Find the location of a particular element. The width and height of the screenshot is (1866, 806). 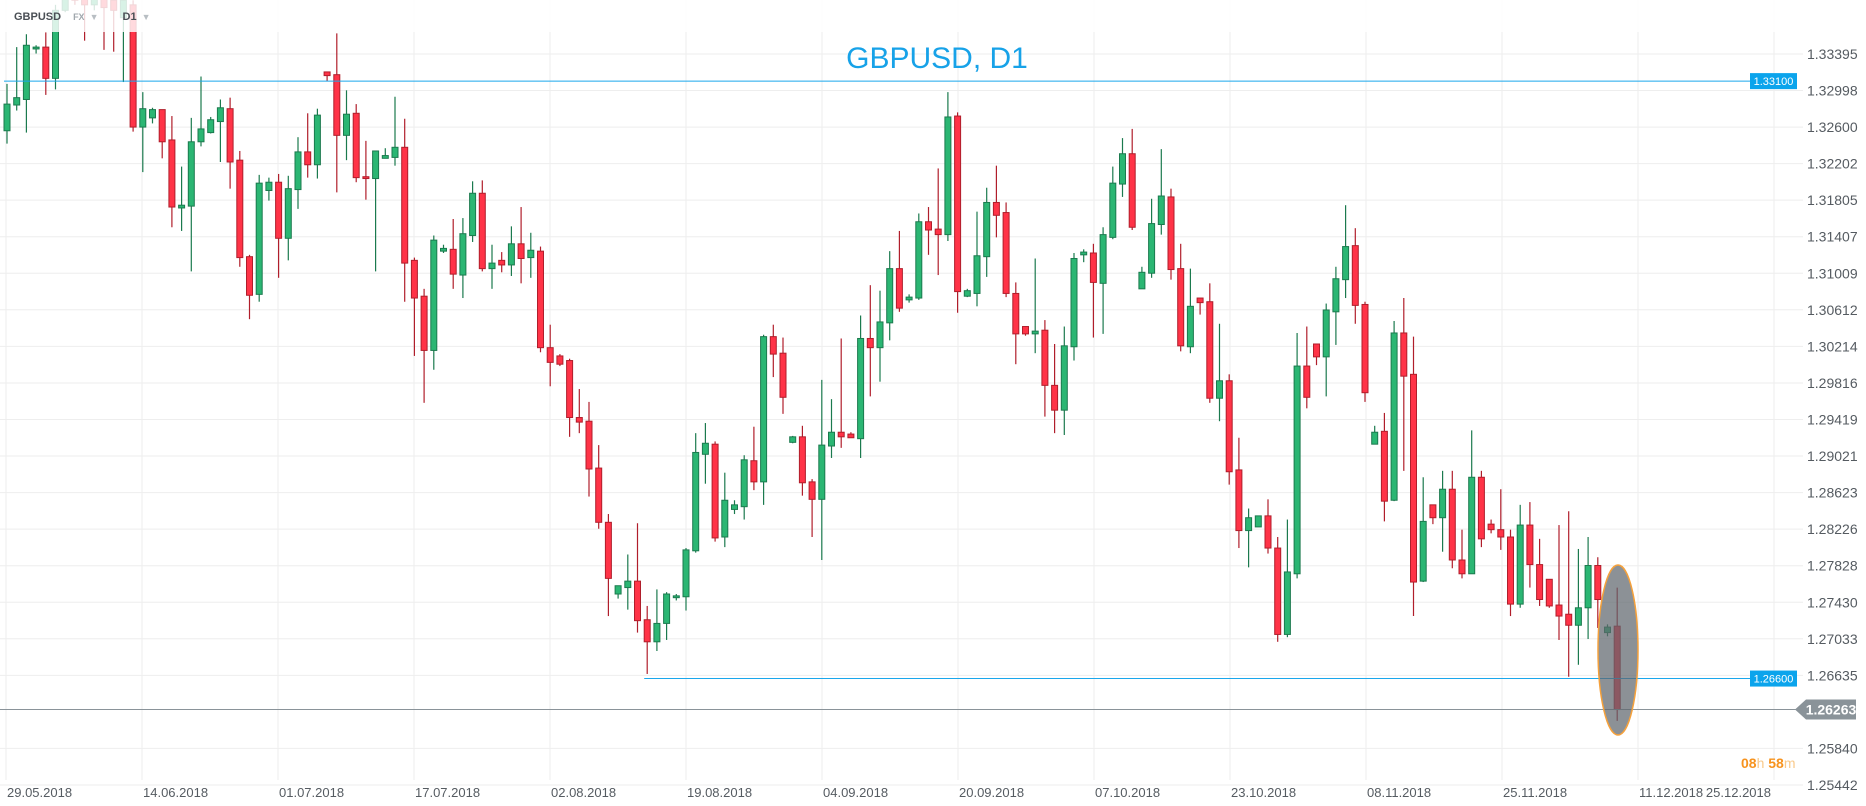

chart-title: GBPUSD, D1 is located at coordinates (937, 58).